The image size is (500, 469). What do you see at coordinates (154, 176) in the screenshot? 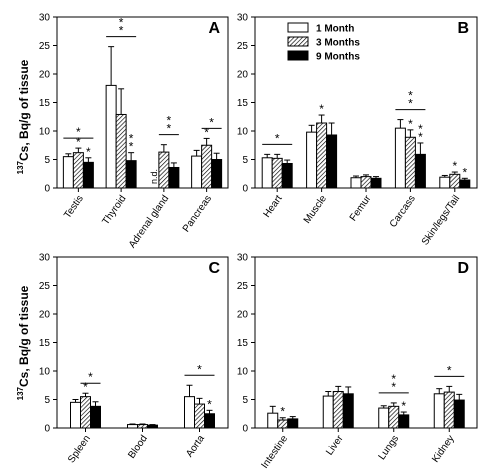
I see `nd-label: n.d.` at bounding box center [154, 176].